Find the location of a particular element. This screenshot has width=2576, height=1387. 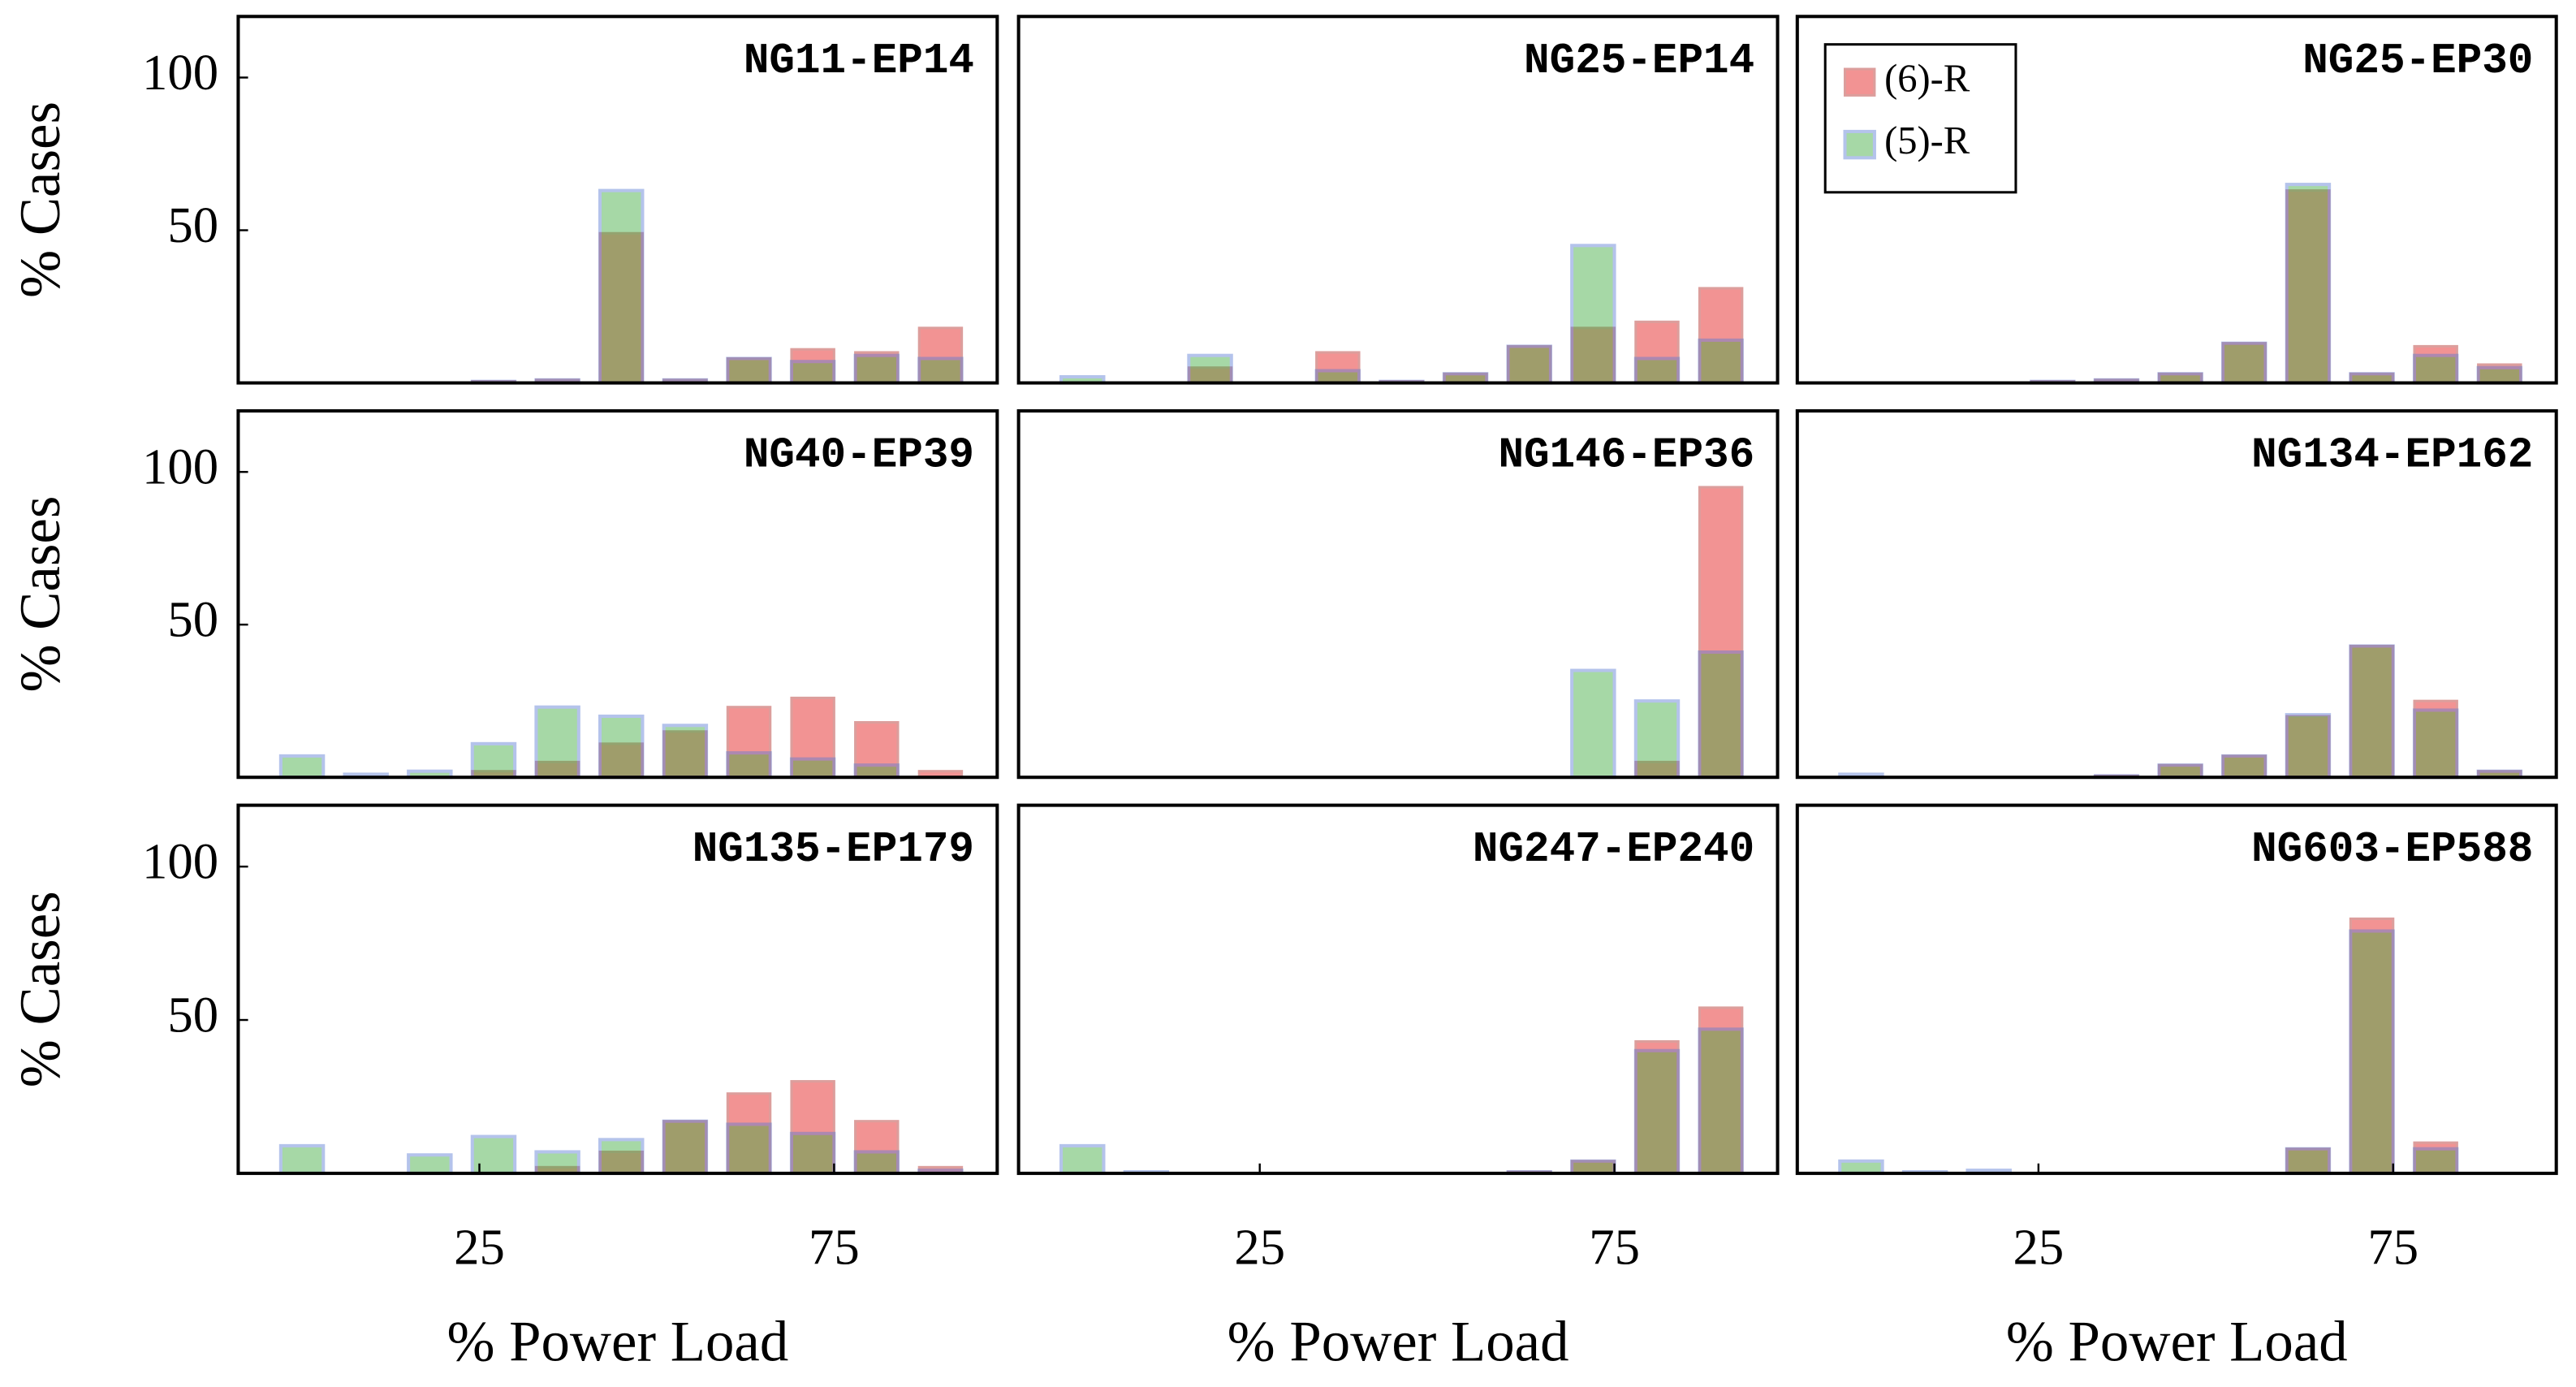

panel-title: NG135-EP179 is located at coordinates (833, 849).